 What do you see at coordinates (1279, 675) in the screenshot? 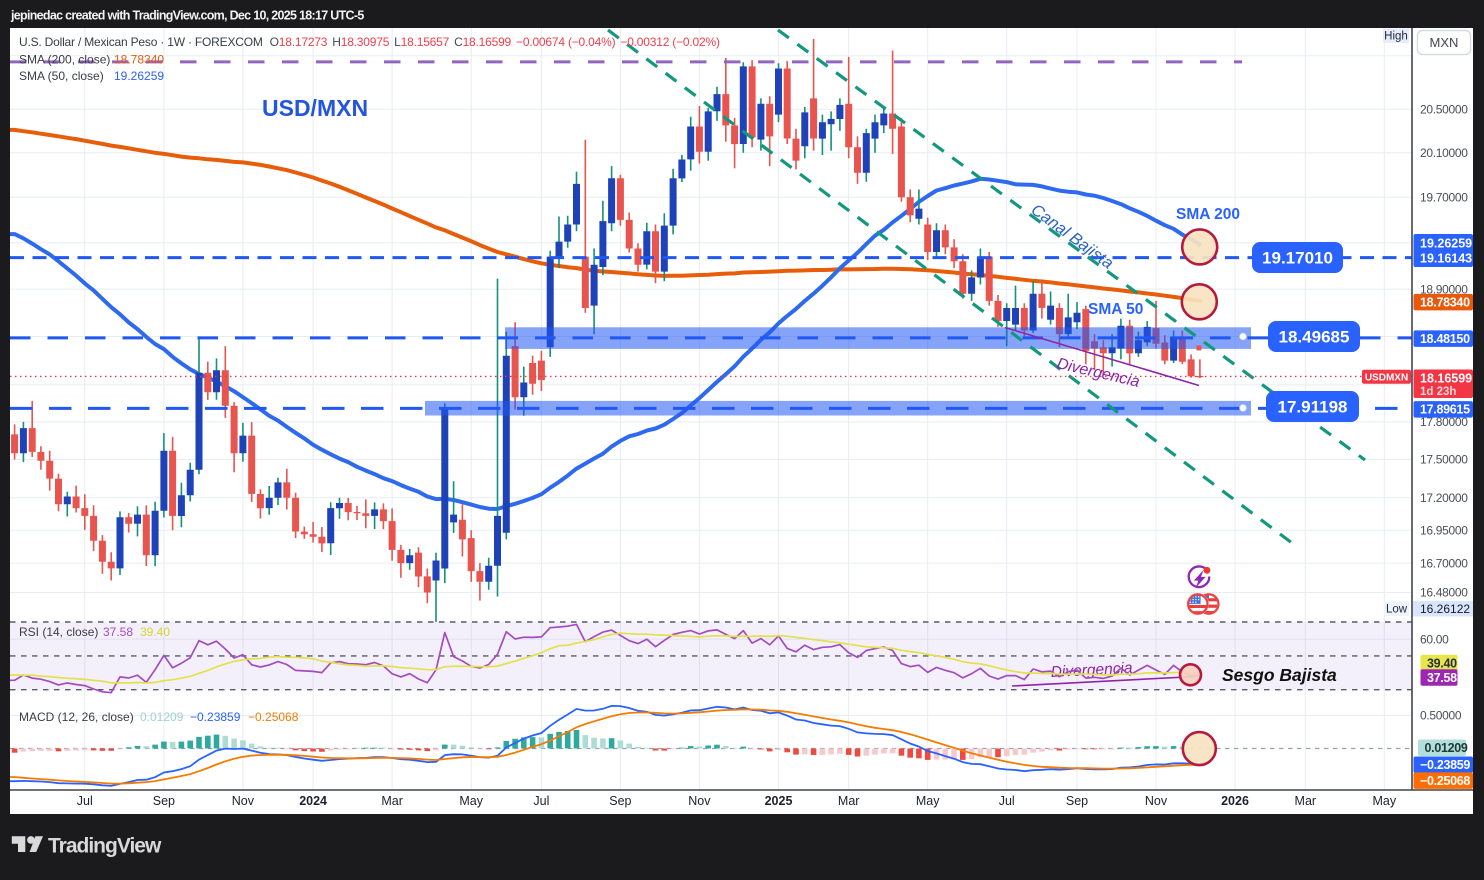
I see `svg-text: Sesgo Bajista` at bounding box center [1279, 675].